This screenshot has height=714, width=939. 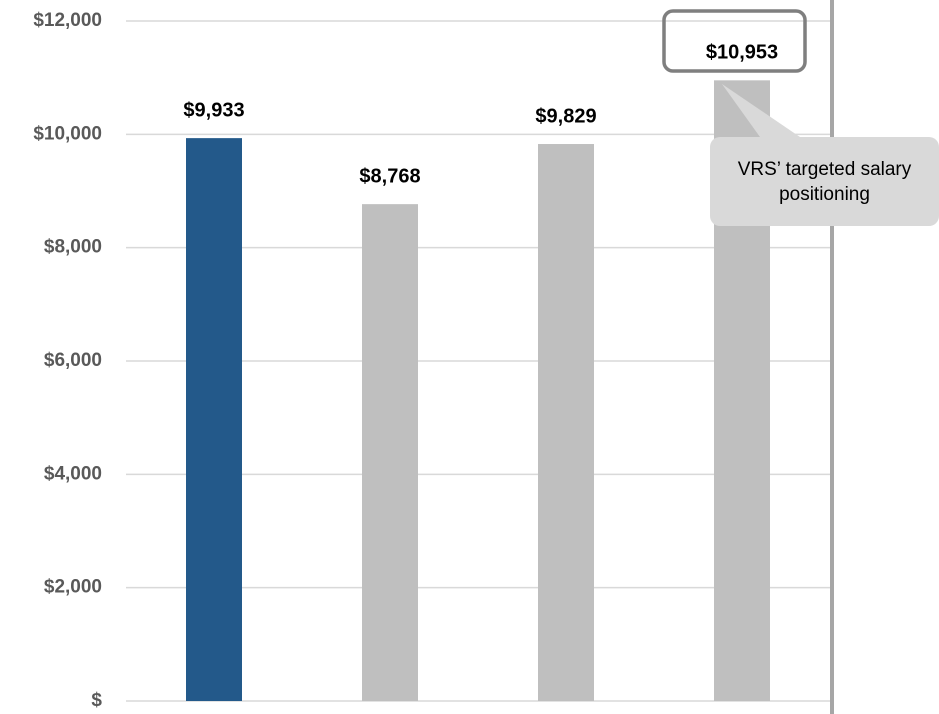 What do you see at coordinates (67, 20) in the screenshot?
I see `y-tick-label: $12,000` at bounding box center [67, 20].